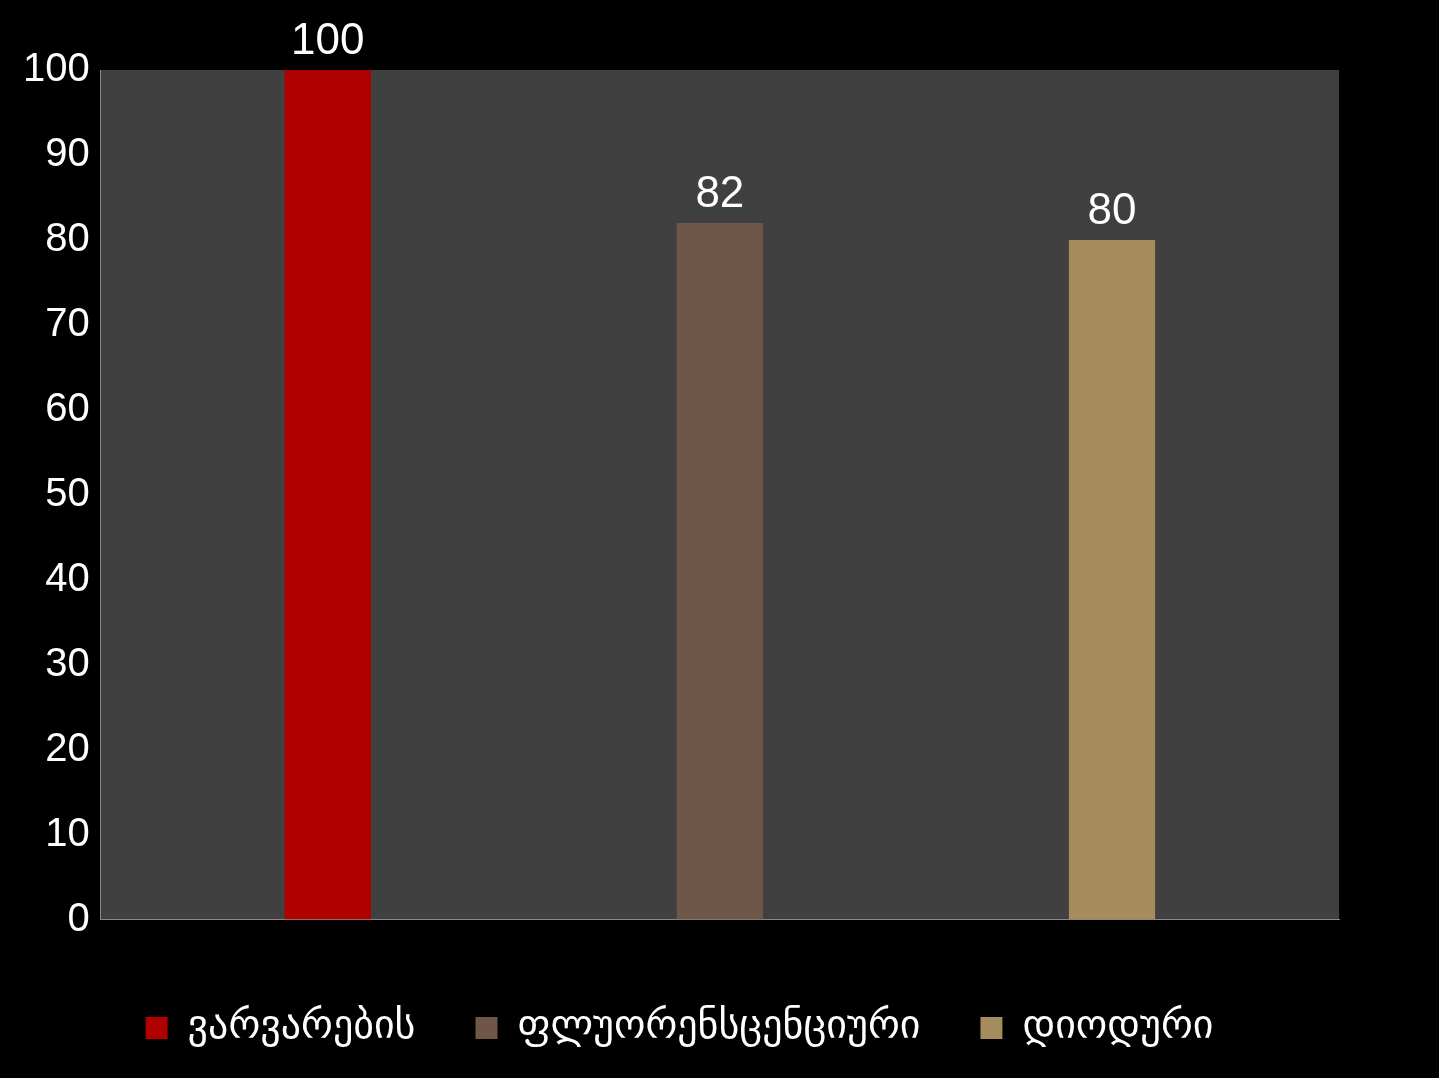  Describe the element at coordinates (719, 1024) in the screenshot. I see `legend-label: ფლუორენსცენციური` at that location.